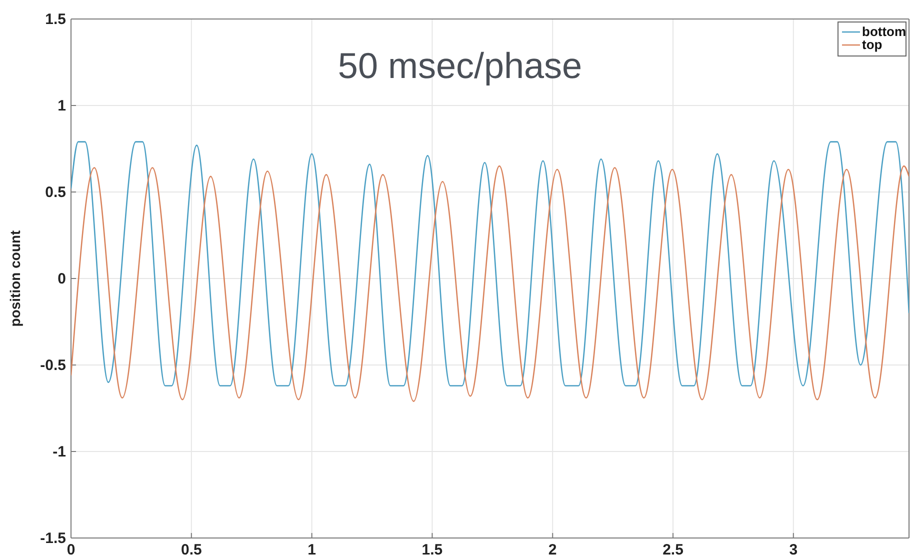 The image size is (910, 560). I want to click on x-tick-label: 2.5, so click(673, 550).